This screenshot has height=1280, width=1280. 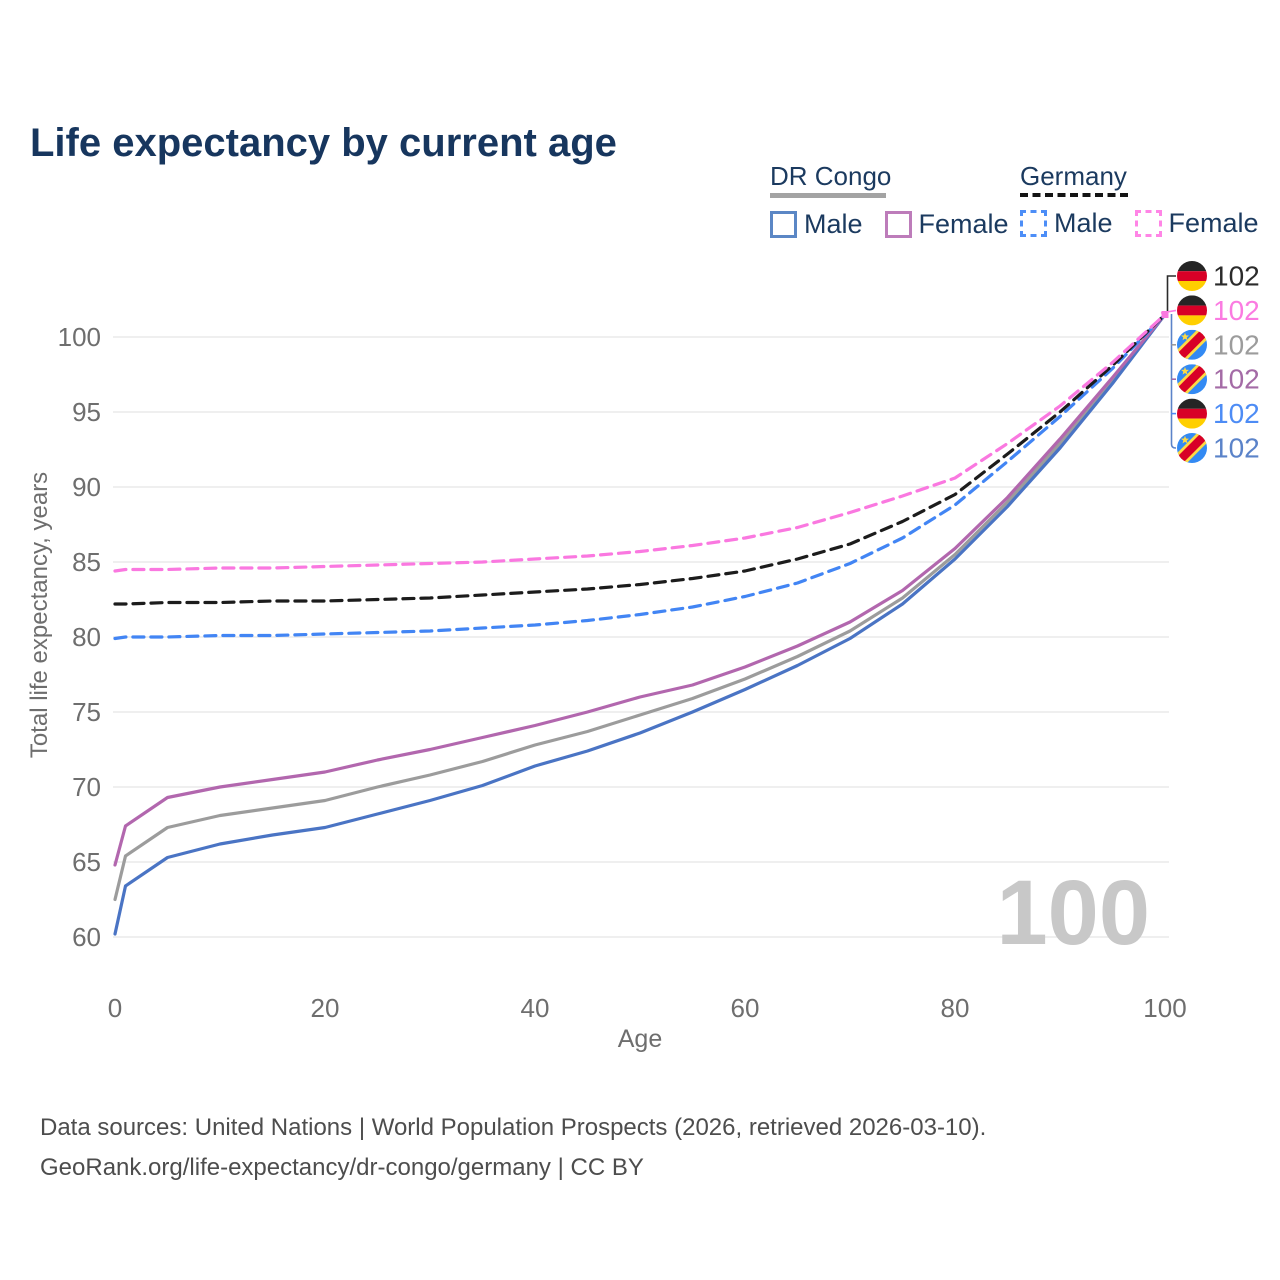 What do you see at coordinates (115, 1008) in the screenshot?
I see `x-tick-label: 0` at bounding box center [115, 1008].